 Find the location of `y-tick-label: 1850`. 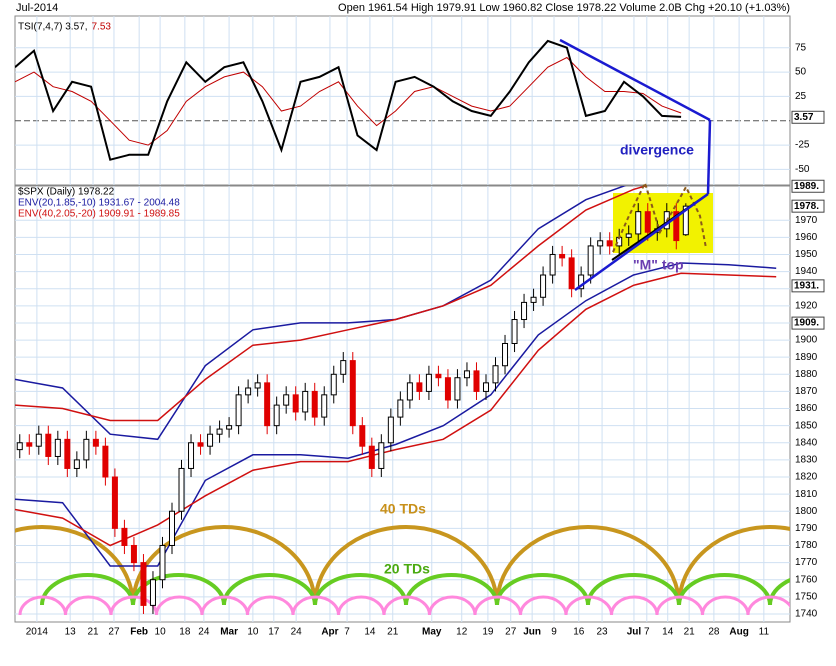

y-tick-label: 1850 is located at coordinates (806, 425).